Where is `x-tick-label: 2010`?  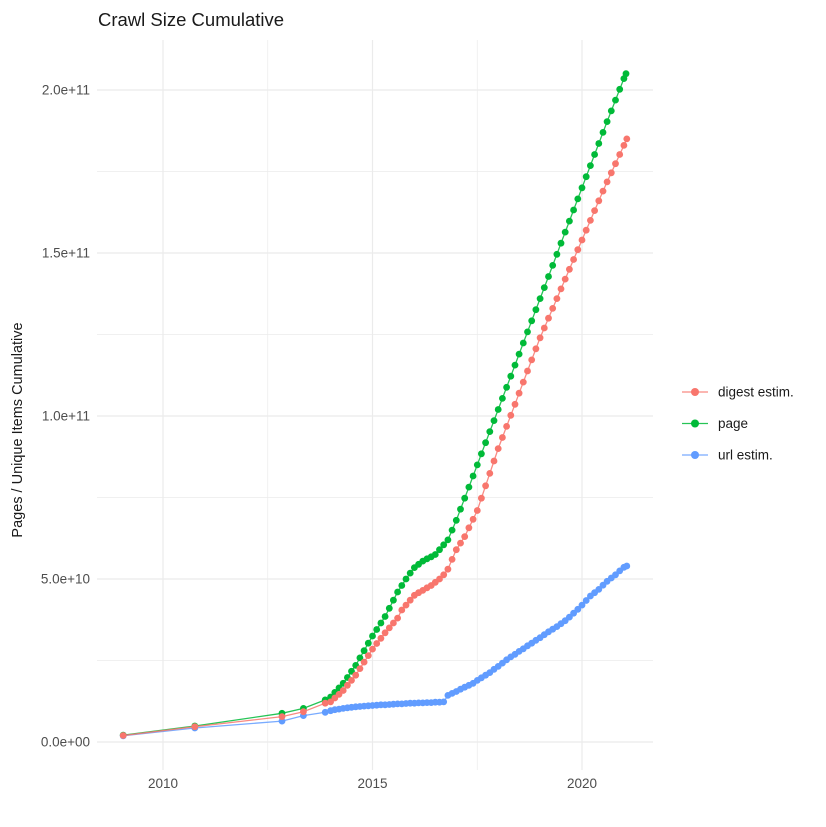
x-tick-label: 2010 is located at coordinates (163, 783).